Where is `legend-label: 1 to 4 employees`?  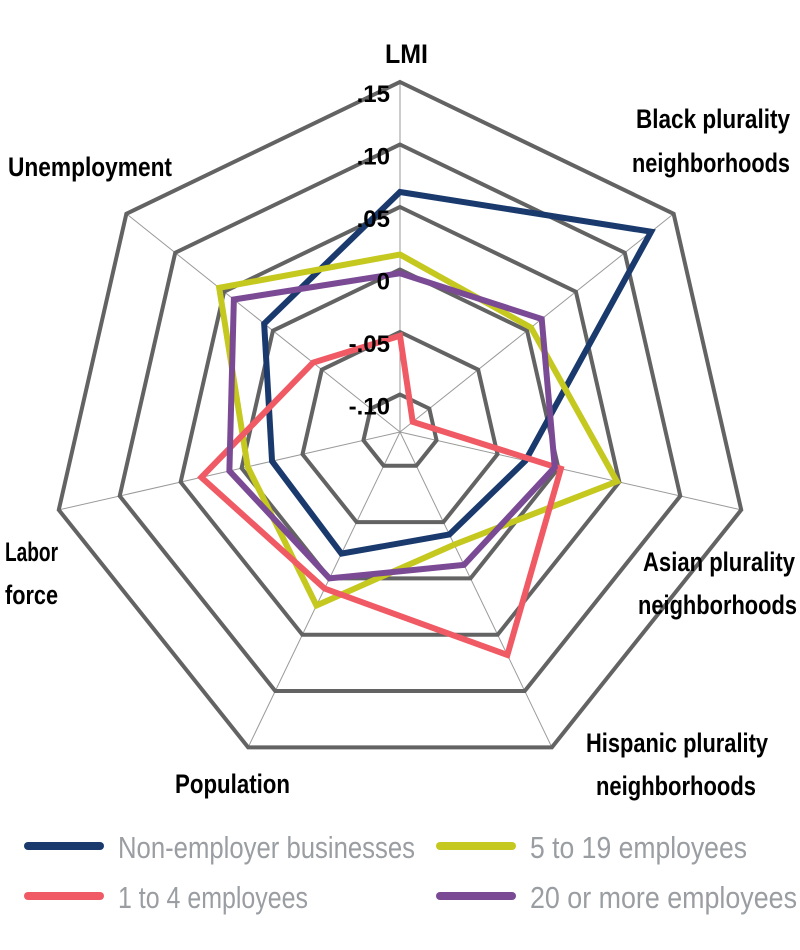
legend-label: 1 to 4 employees is located at coordinates (213, 897).